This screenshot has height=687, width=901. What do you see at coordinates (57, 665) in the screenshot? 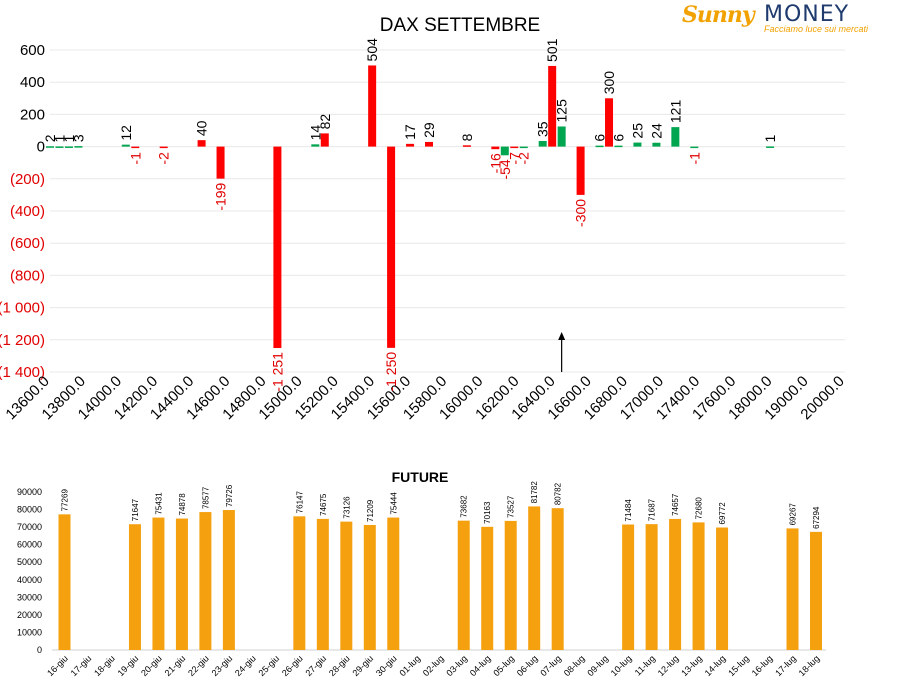
I see `future-x-tick-label: 16-giu` at bounding box center [57, 665].